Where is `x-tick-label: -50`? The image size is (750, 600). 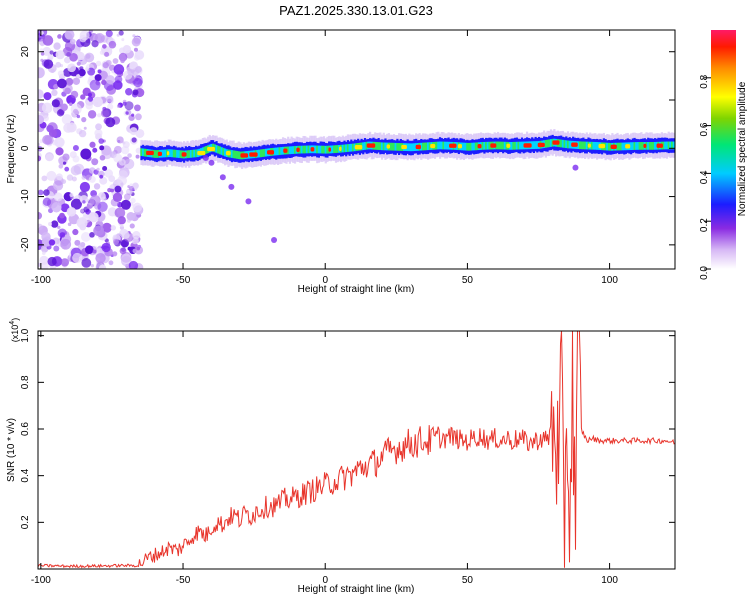 x-tick-label: -50 is located at coordinates (183, 580).